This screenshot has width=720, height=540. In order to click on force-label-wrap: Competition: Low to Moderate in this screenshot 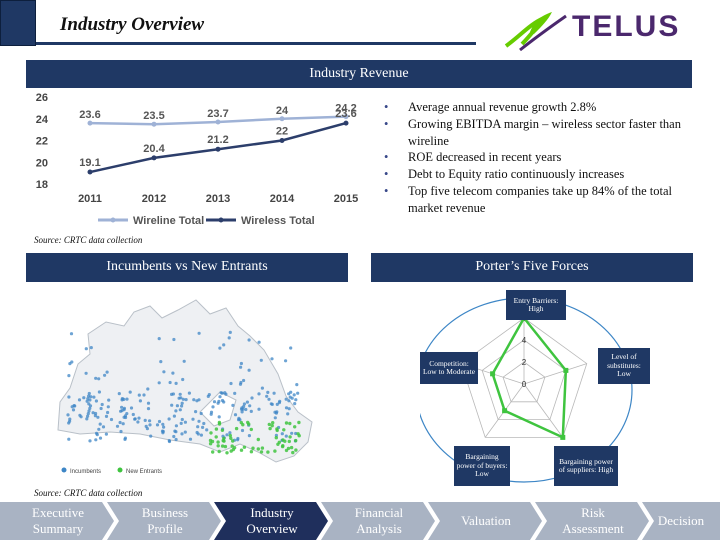, I will do `click(449, 367)`.